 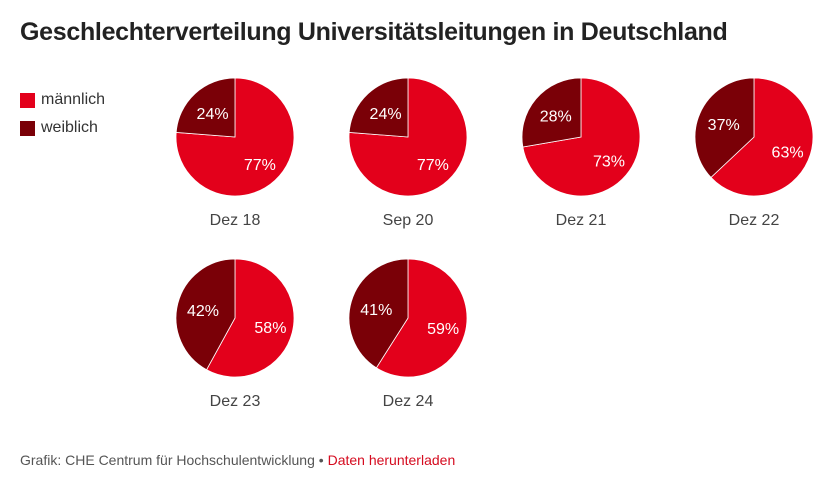 I want to click on pie-chart-3: 73% 28% Dez 21, so click(x=581, y=159).